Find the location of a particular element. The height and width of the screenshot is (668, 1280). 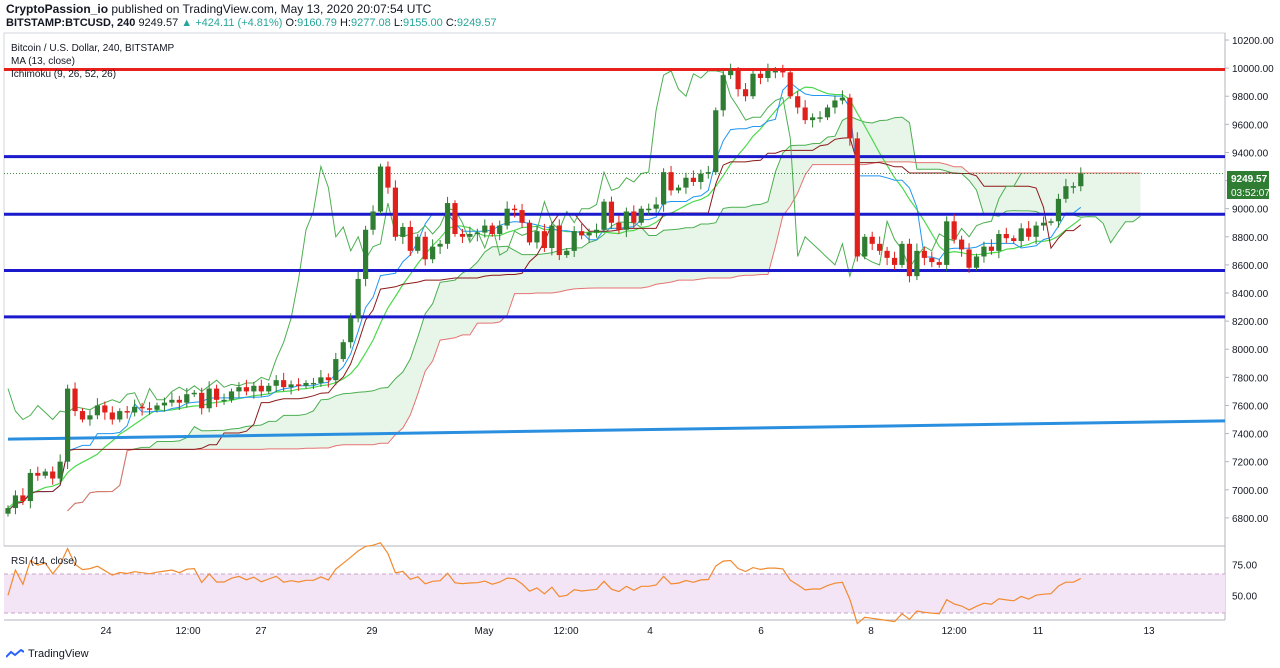

y-tick-label: 7200.00 is located at coordinates (1250, 463).